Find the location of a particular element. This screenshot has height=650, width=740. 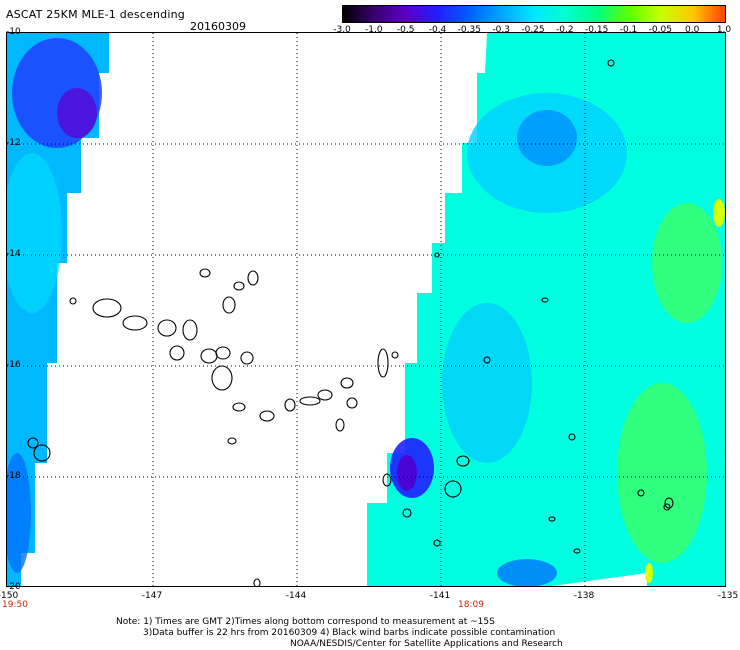

swath-right-mid-region is located at coordinates (487, 383).